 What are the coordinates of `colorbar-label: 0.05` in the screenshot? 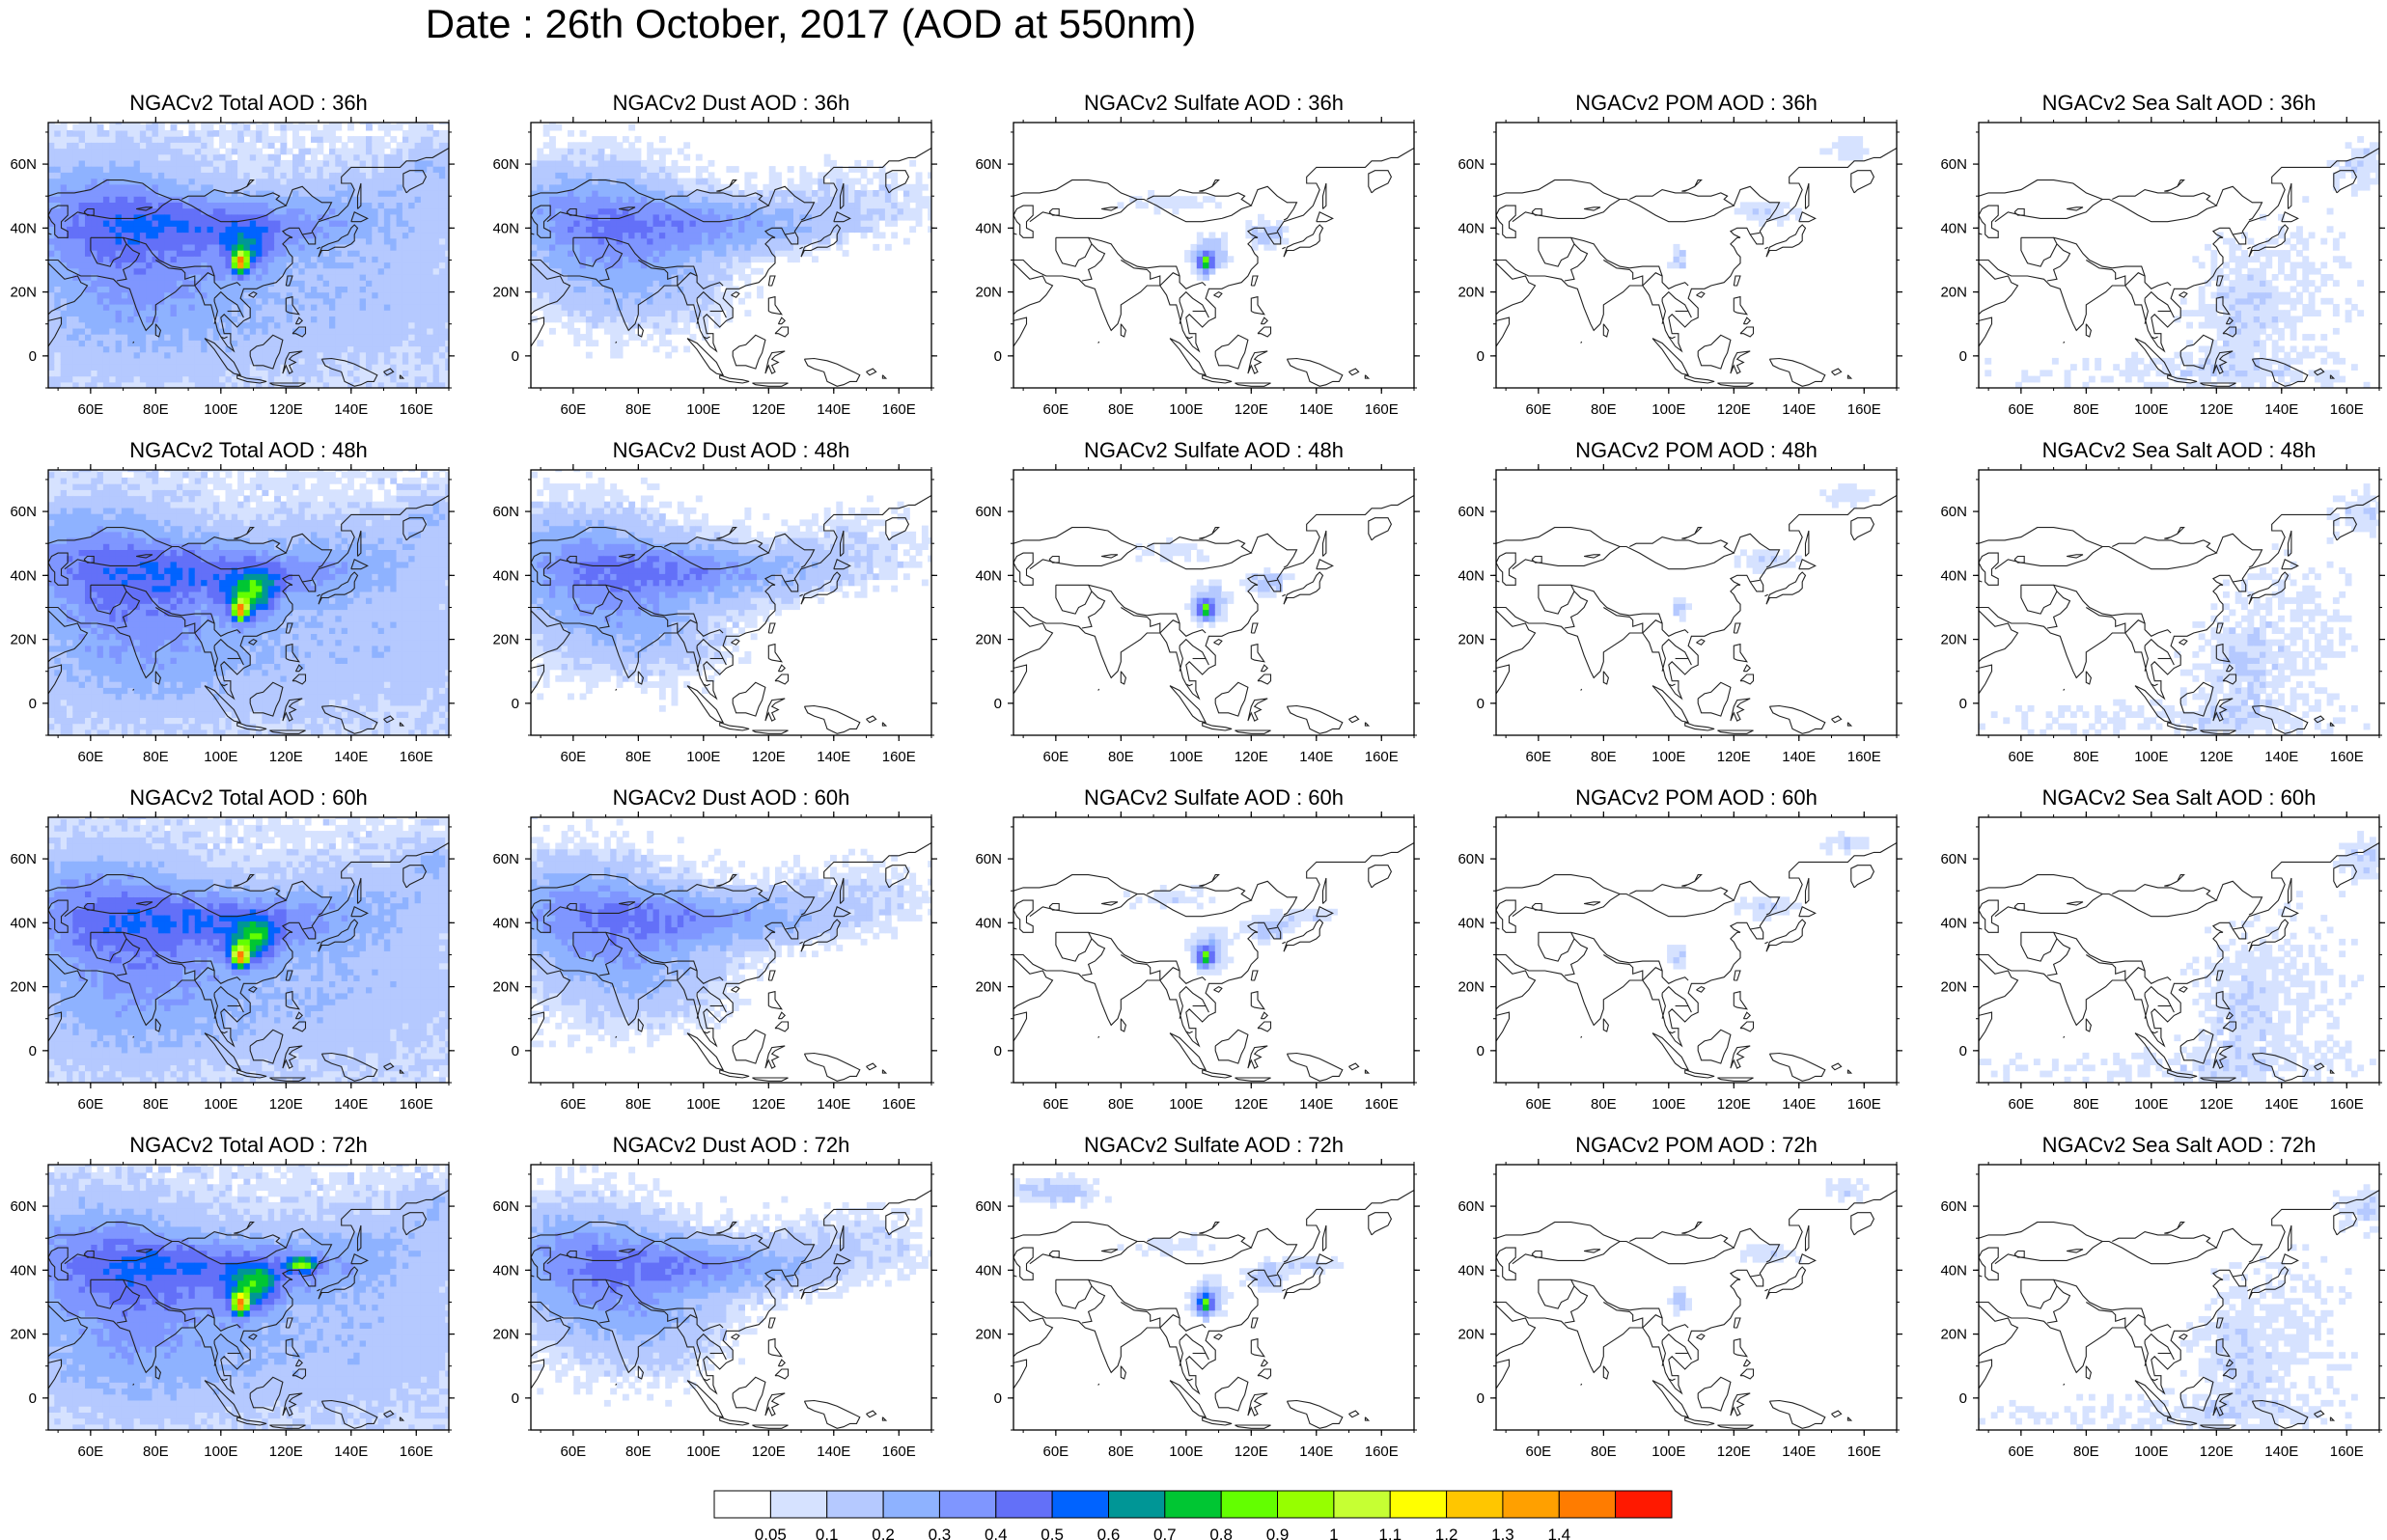 It's located at (771, 1533).